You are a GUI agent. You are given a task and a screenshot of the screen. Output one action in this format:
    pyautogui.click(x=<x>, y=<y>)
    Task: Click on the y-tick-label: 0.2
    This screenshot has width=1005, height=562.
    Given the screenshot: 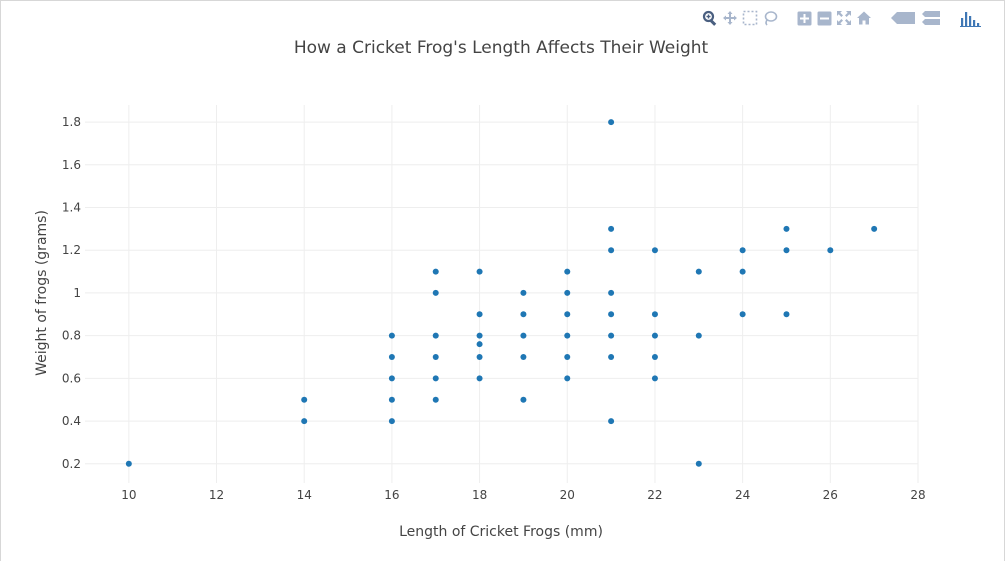 What is the action you would take?
    pyautogui.click(x=71, y=464)
    